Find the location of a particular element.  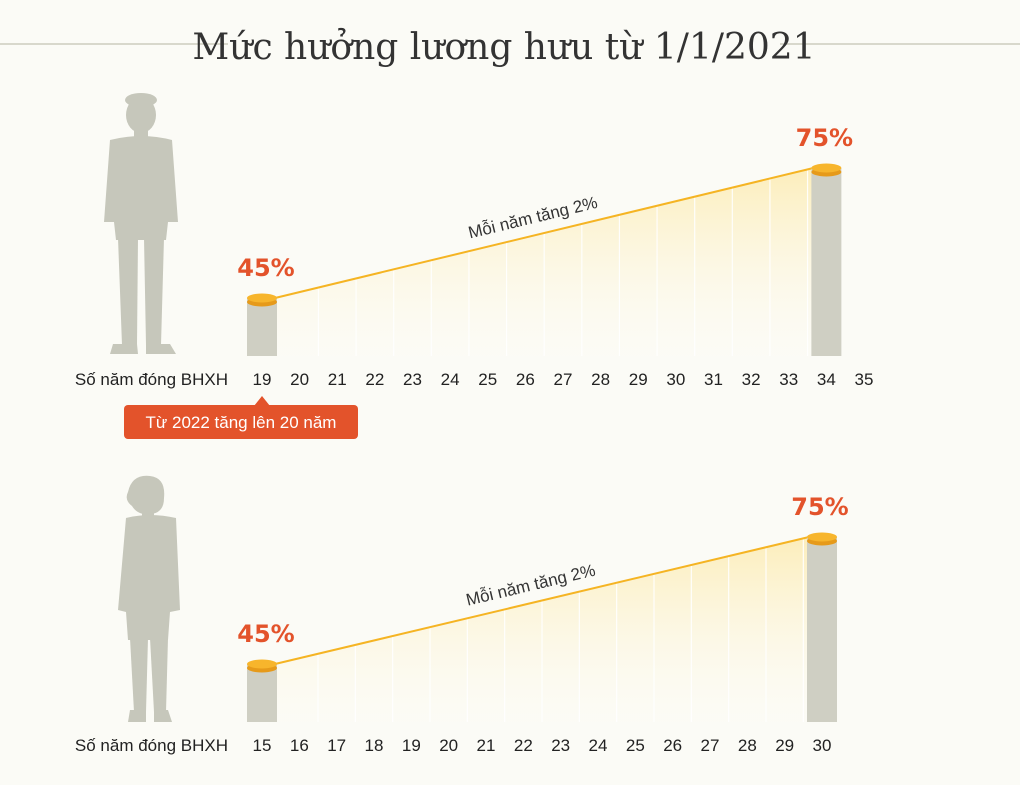

x-tick-label: 17 is located at coordinates (336, 745).